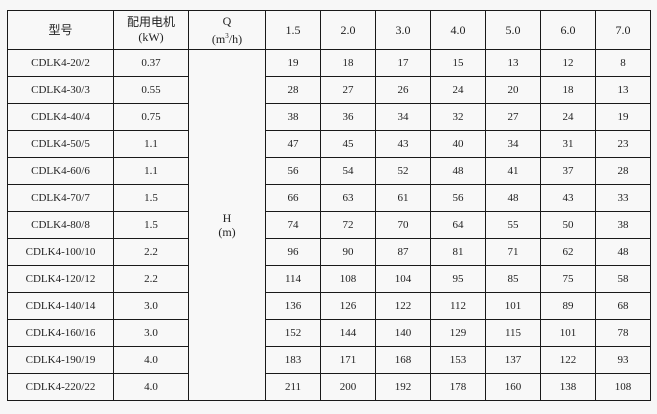 This screenshot has width=657, height=414. I want to click on head-value-cell: 54, so click(348, 171).